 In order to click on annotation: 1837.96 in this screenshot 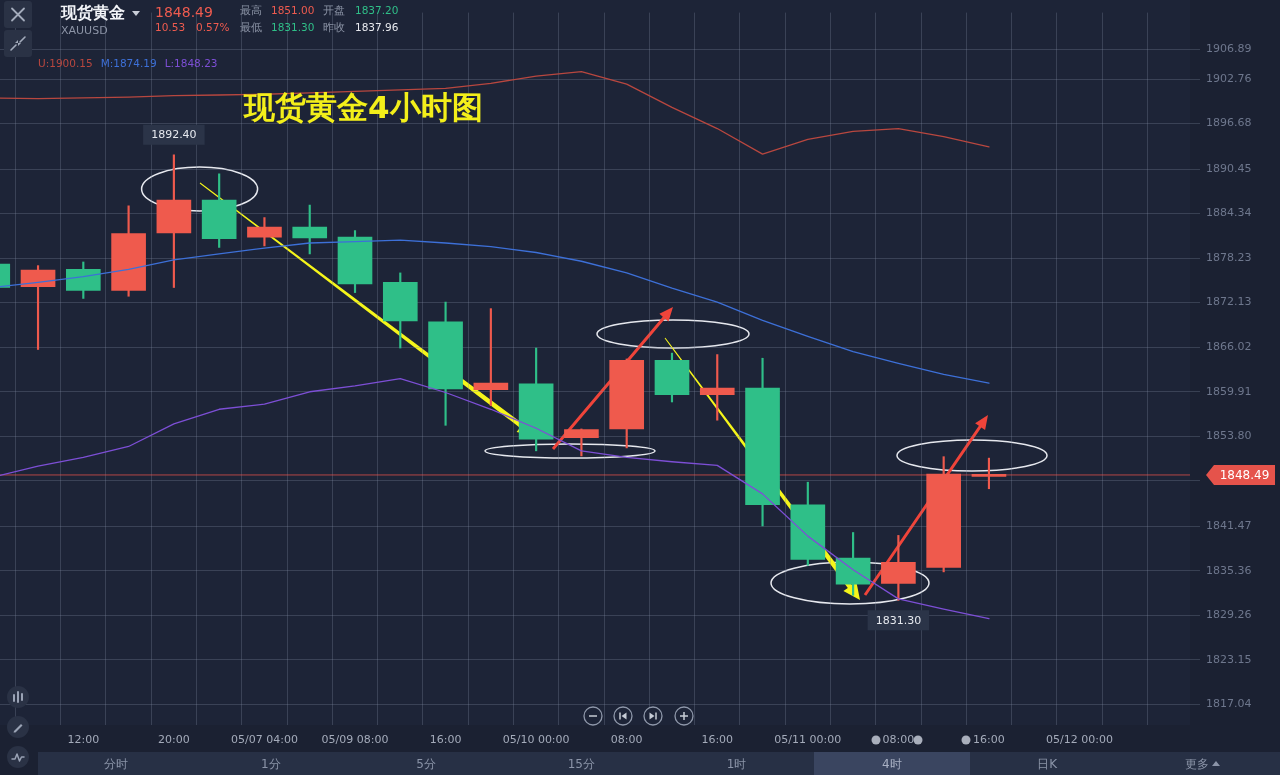, I will do `click(377, 27)`.